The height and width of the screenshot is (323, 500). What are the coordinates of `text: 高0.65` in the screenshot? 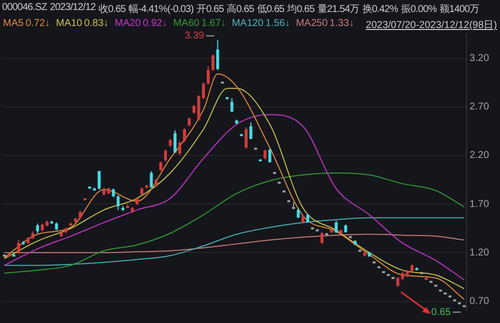 It's located at (240, 9).